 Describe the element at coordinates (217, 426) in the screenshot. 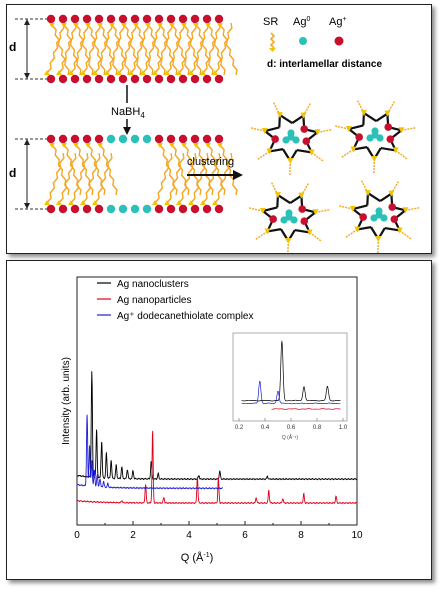

I see `series-nanoclusters` at that location.